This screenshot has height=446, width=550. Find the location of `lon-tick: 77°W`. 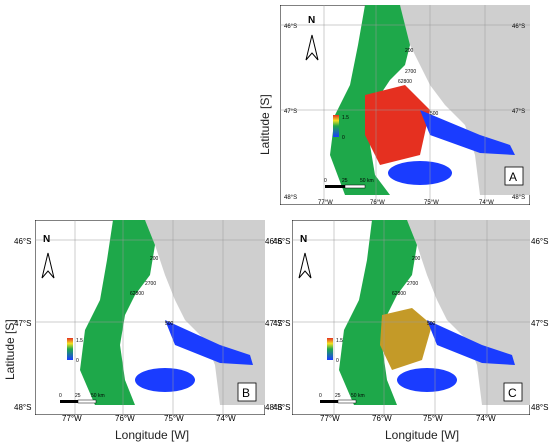

lon-tick: 77°W is located at coordinates (72, 418).